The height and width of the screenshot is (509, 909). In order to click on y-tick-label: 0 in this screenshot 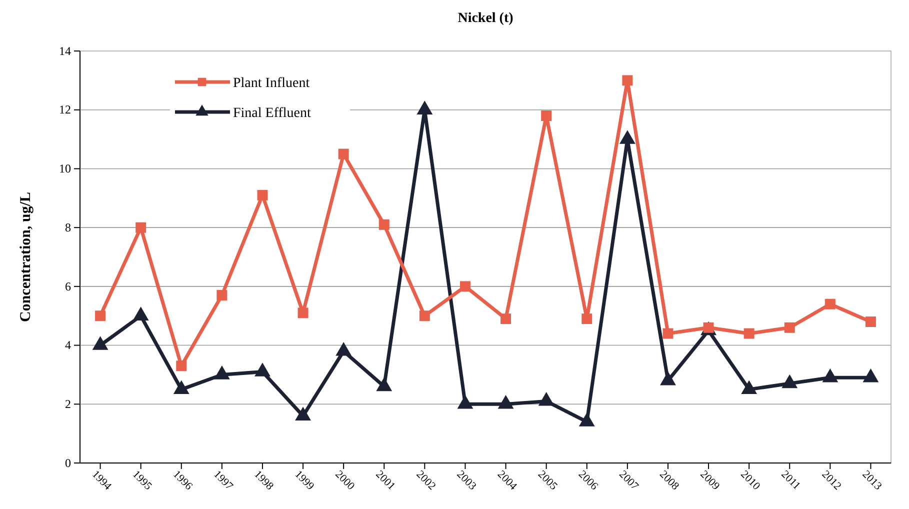, I will do `click(68, 463)`.